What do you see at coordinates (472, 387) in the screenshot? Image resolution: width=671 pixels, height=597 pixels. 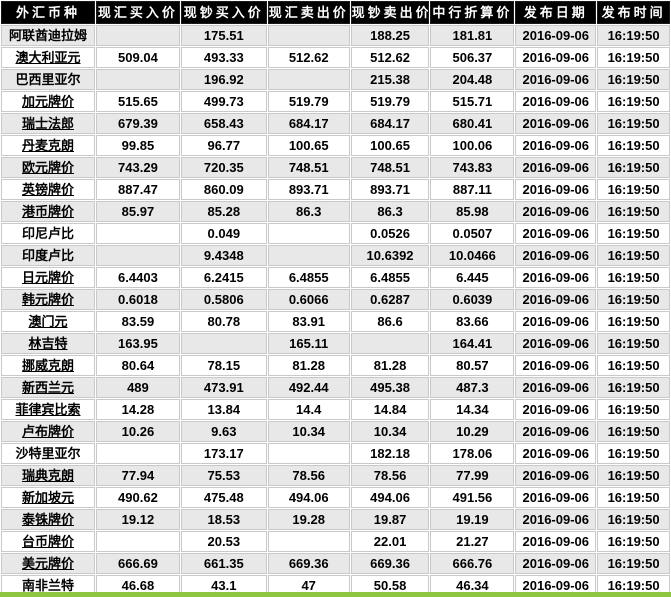 I see `boc-conversion-cell: 487.3` at bounding box center [472, 387].